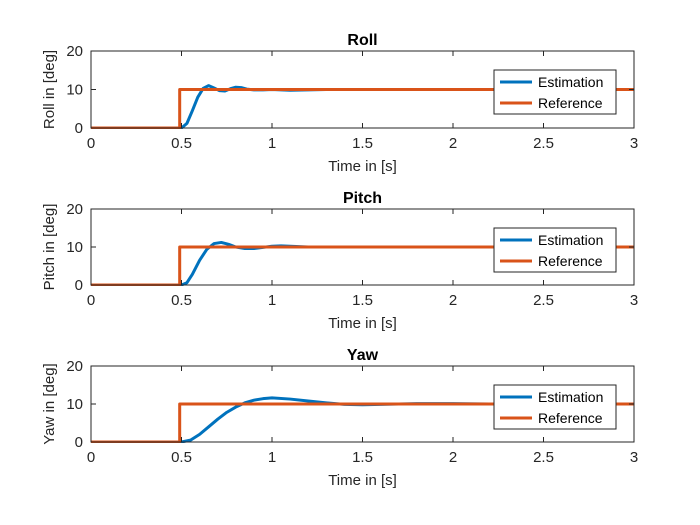 The width and height of the screenshot is (700, 525). I want to click on chart-title: Yaw, so click(363, 355).